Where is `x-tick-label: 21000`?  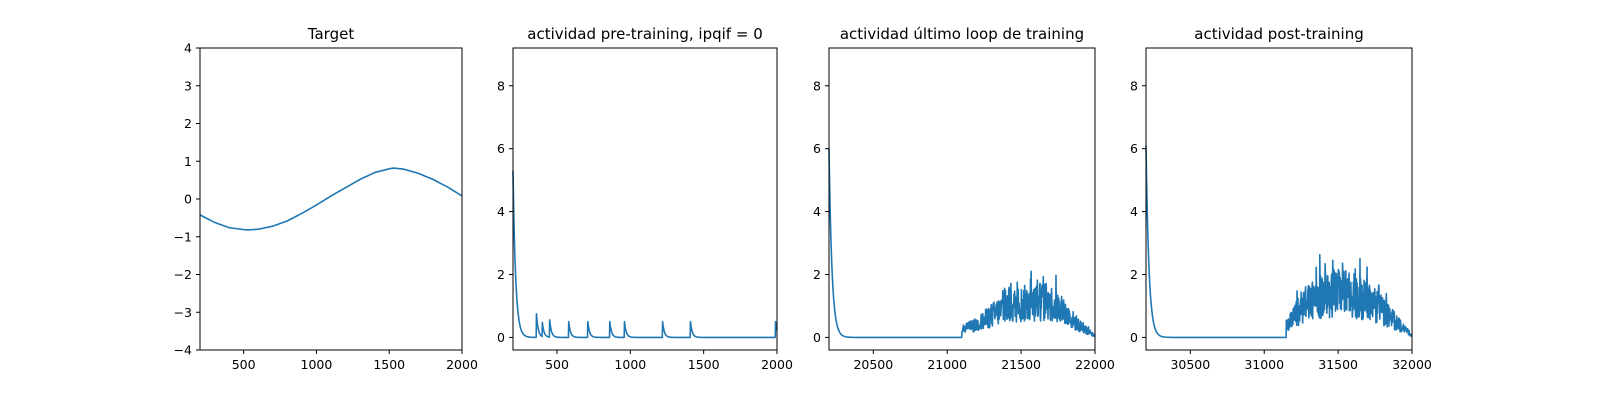
x-tick-label: 21000 is located at coordinates (947, 364).